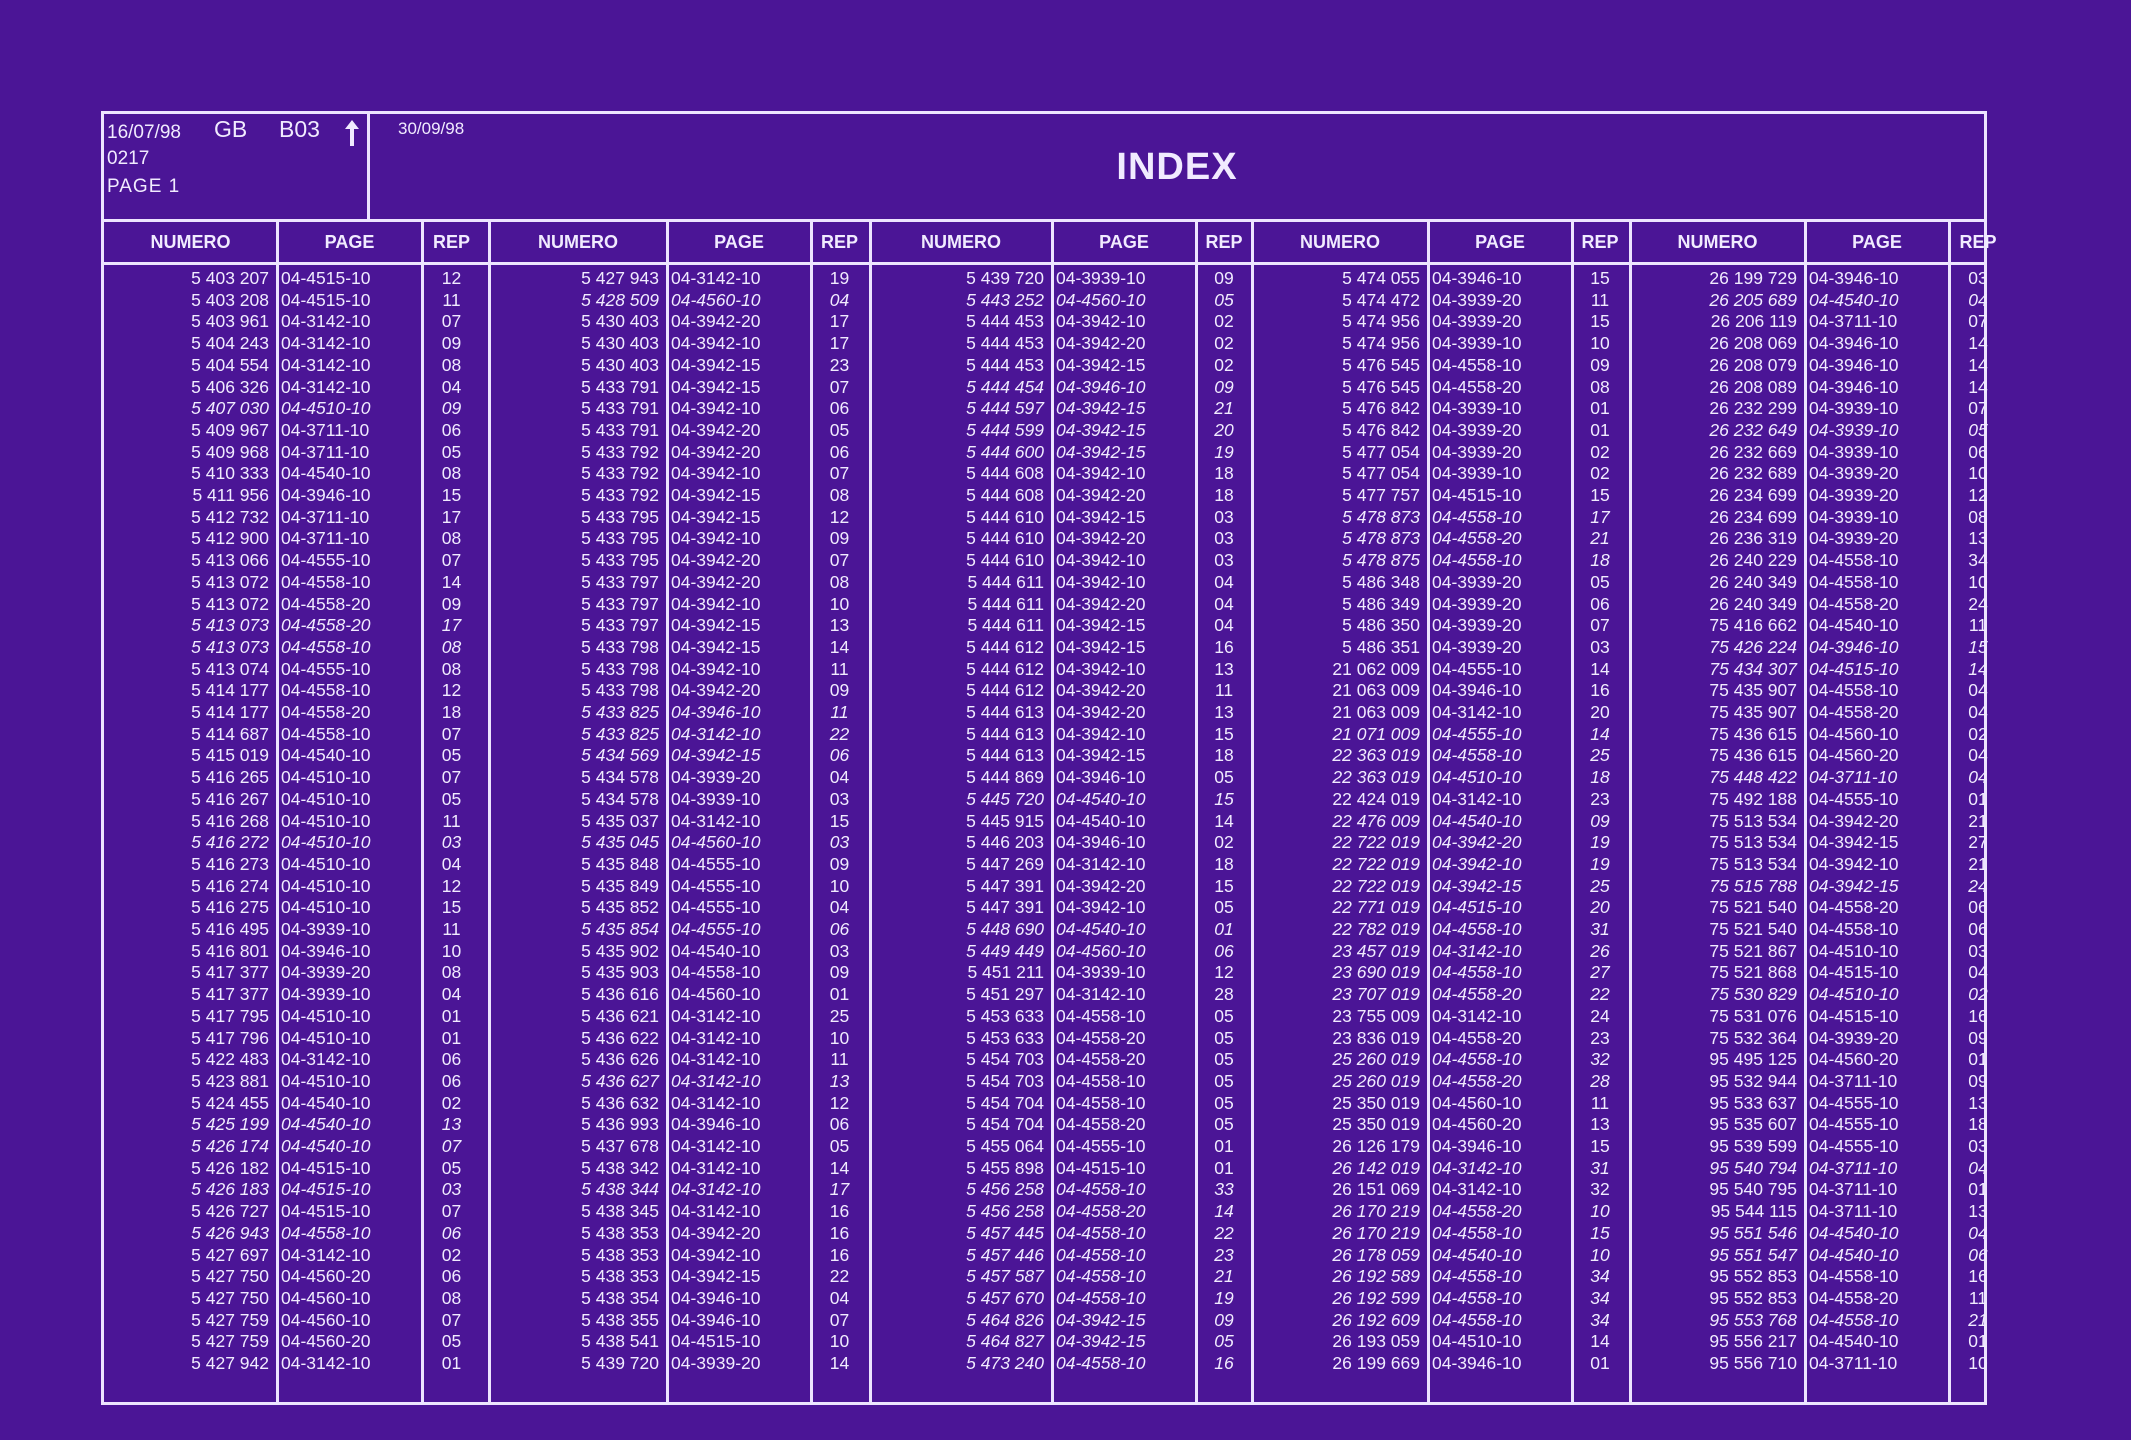  Describe the element at coordinates (1753, 733) in the screenshot. I see `index-number: 75 436 615` at that location.